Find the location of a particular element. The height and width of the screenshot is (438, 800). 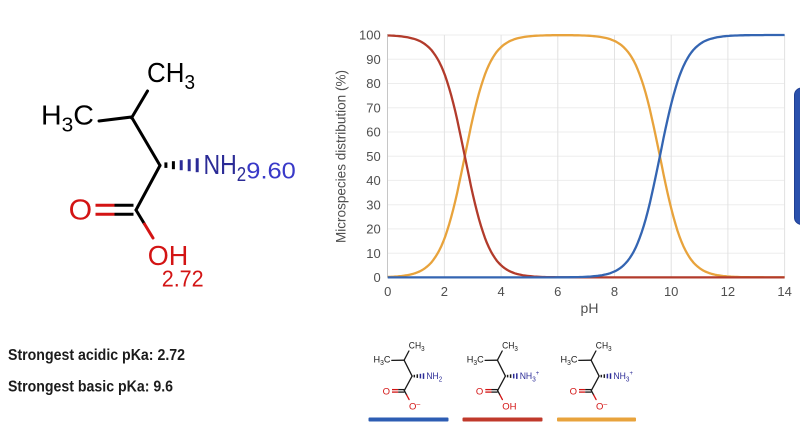

svg-text: Strongest acidic pKa: 2.72 is located at coordinates (96, 355).